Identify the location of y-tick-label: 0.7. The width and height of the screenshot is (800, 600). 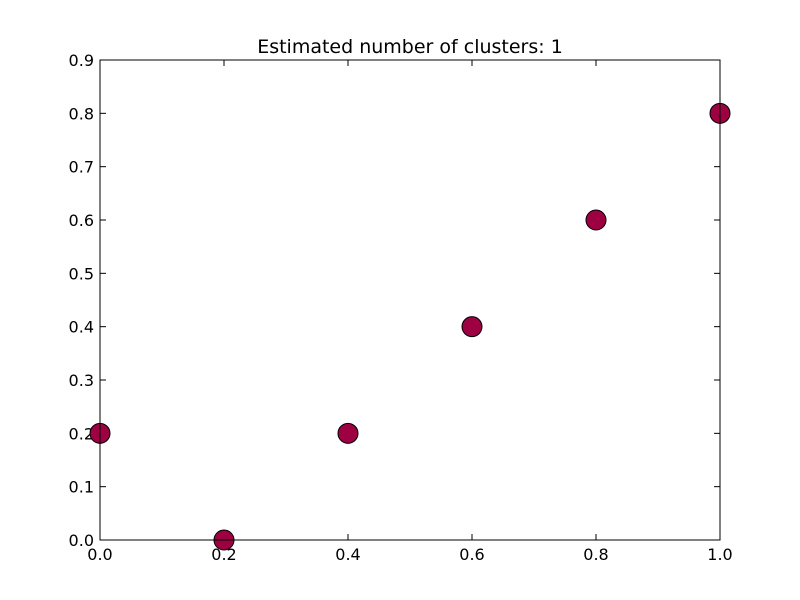
(81, 167).